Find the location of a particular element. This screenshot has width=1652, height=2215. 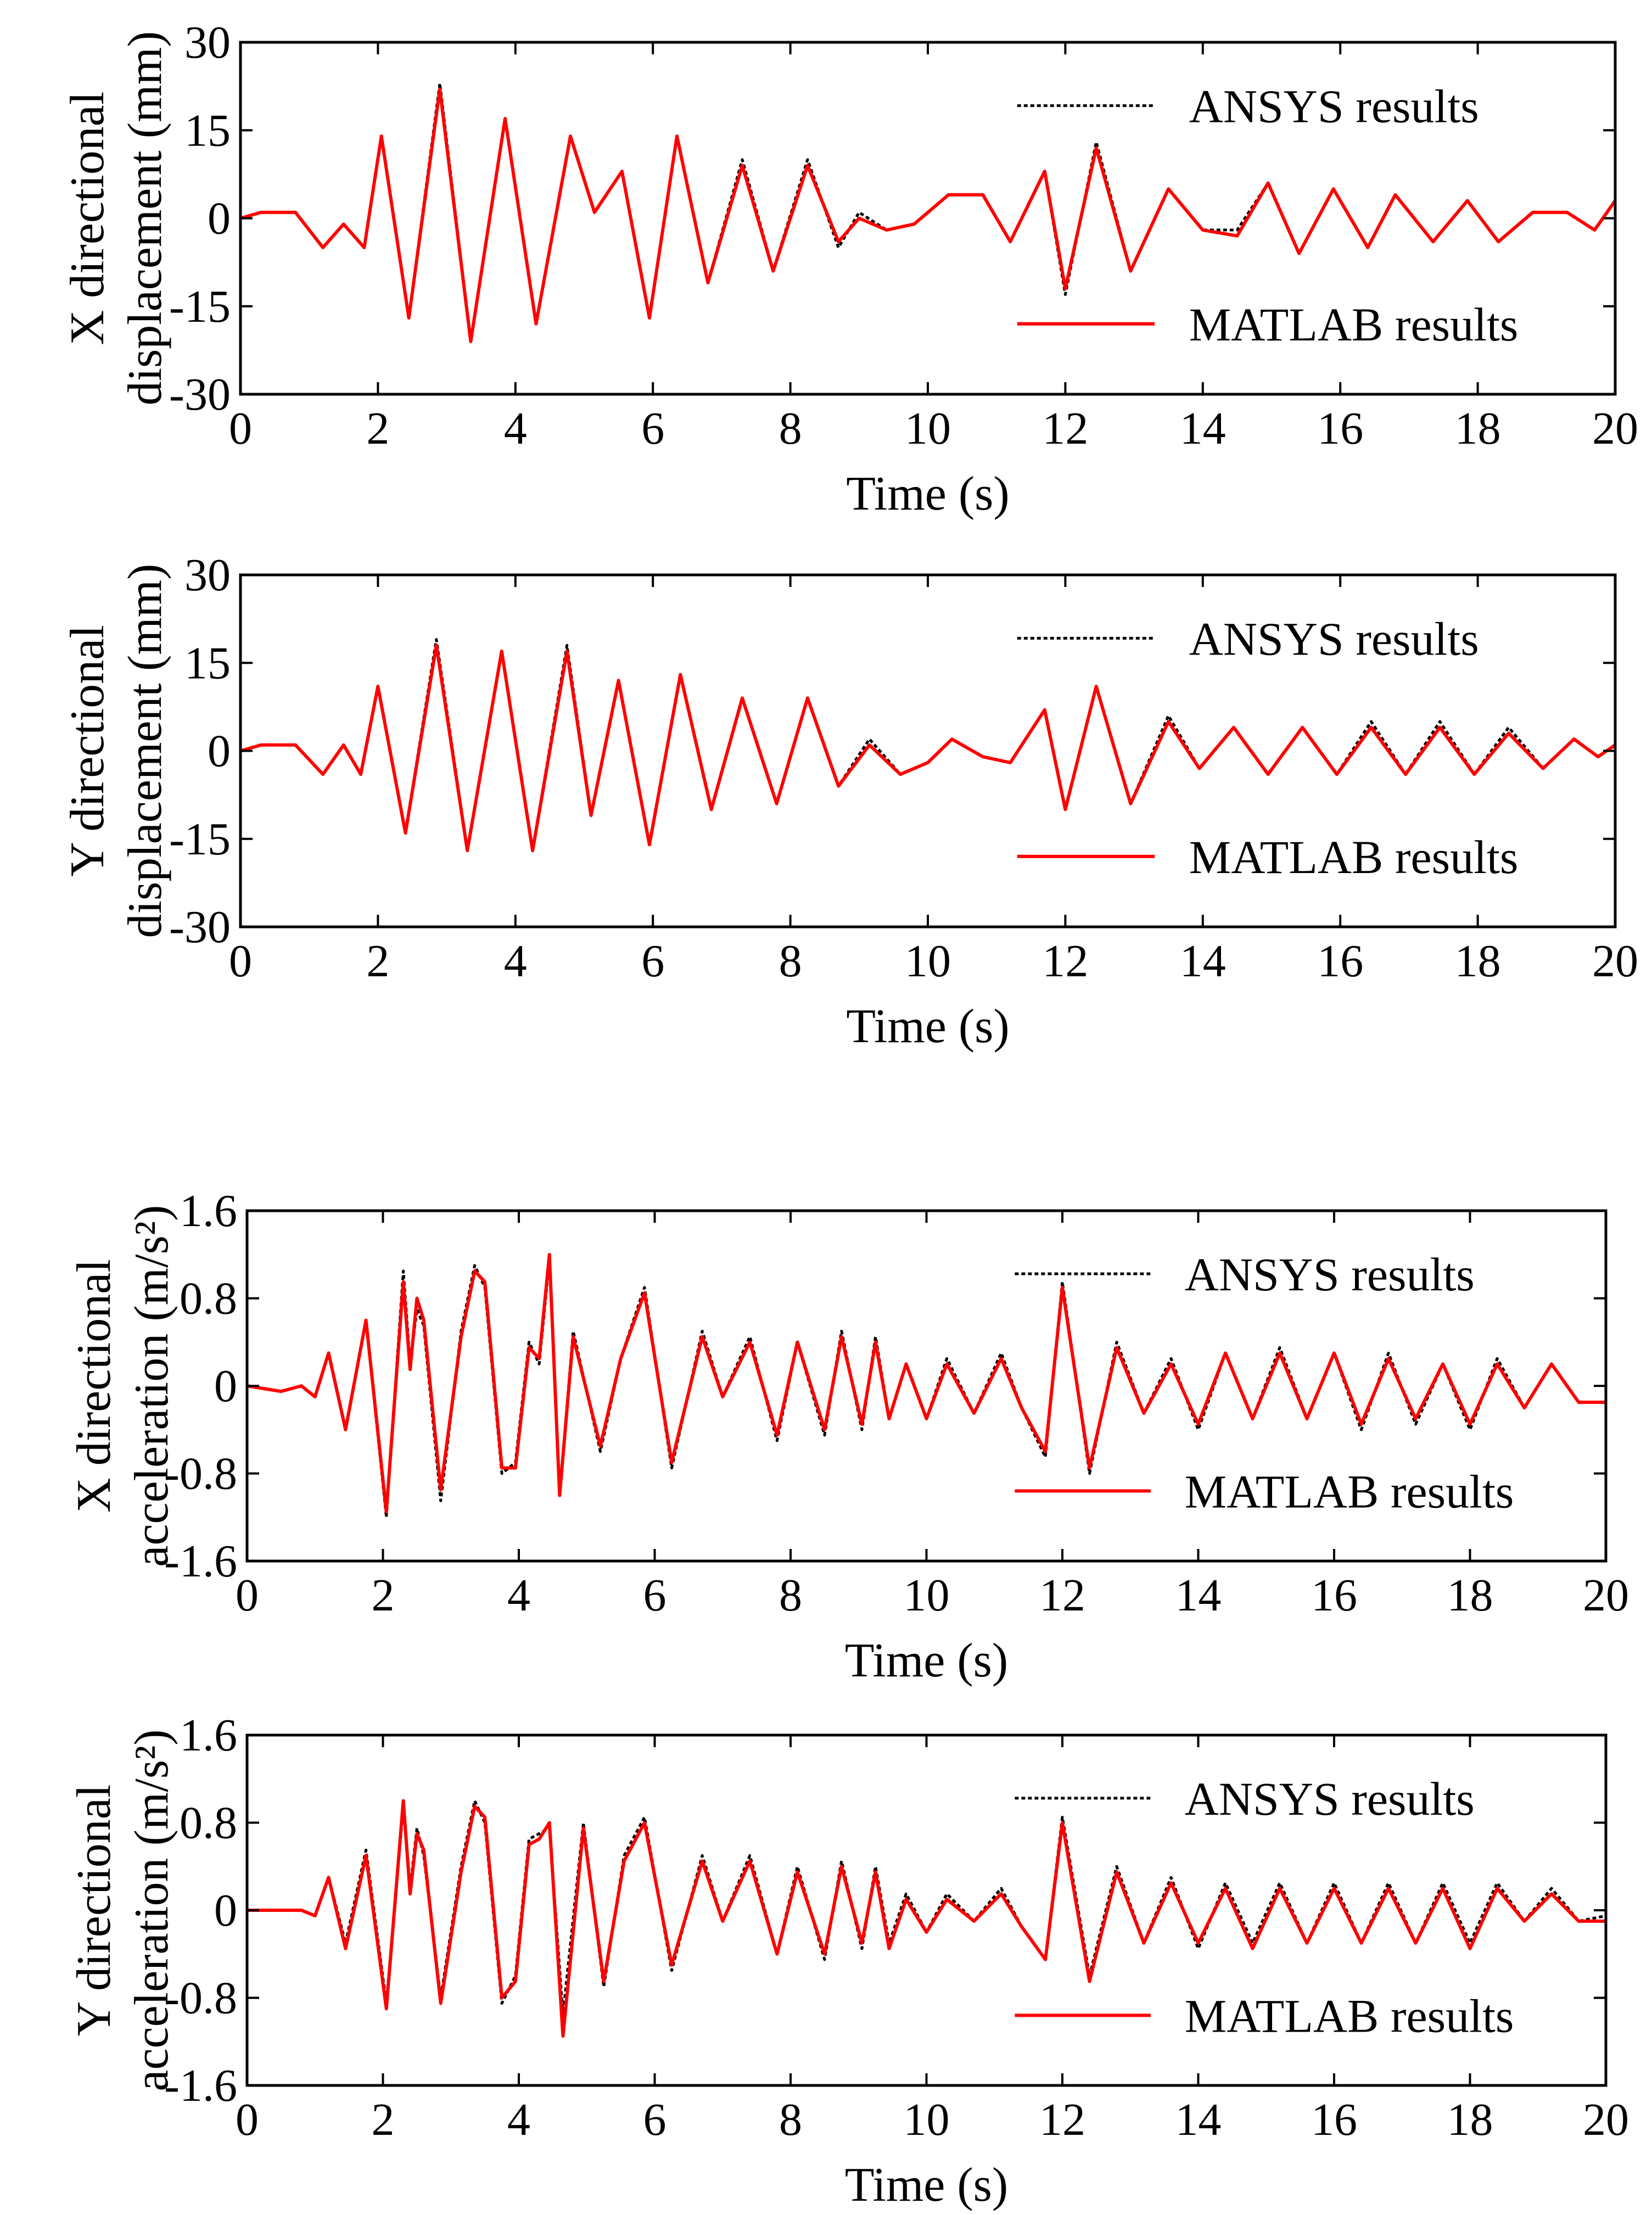

y-axis-label: X directionalacceleration (m/s²) is located at coordinates (123, 1386).